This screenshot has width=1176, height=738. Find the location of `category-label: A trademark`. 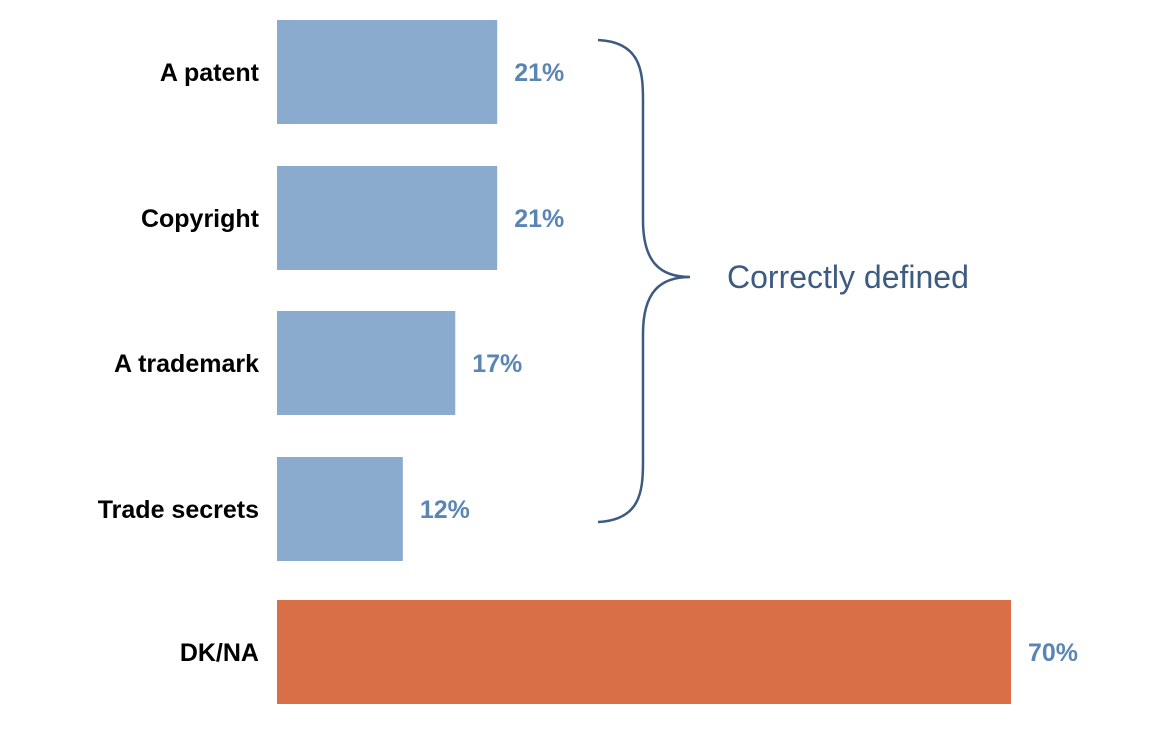

category-label: A trademark is located at coordinates (186, 364).